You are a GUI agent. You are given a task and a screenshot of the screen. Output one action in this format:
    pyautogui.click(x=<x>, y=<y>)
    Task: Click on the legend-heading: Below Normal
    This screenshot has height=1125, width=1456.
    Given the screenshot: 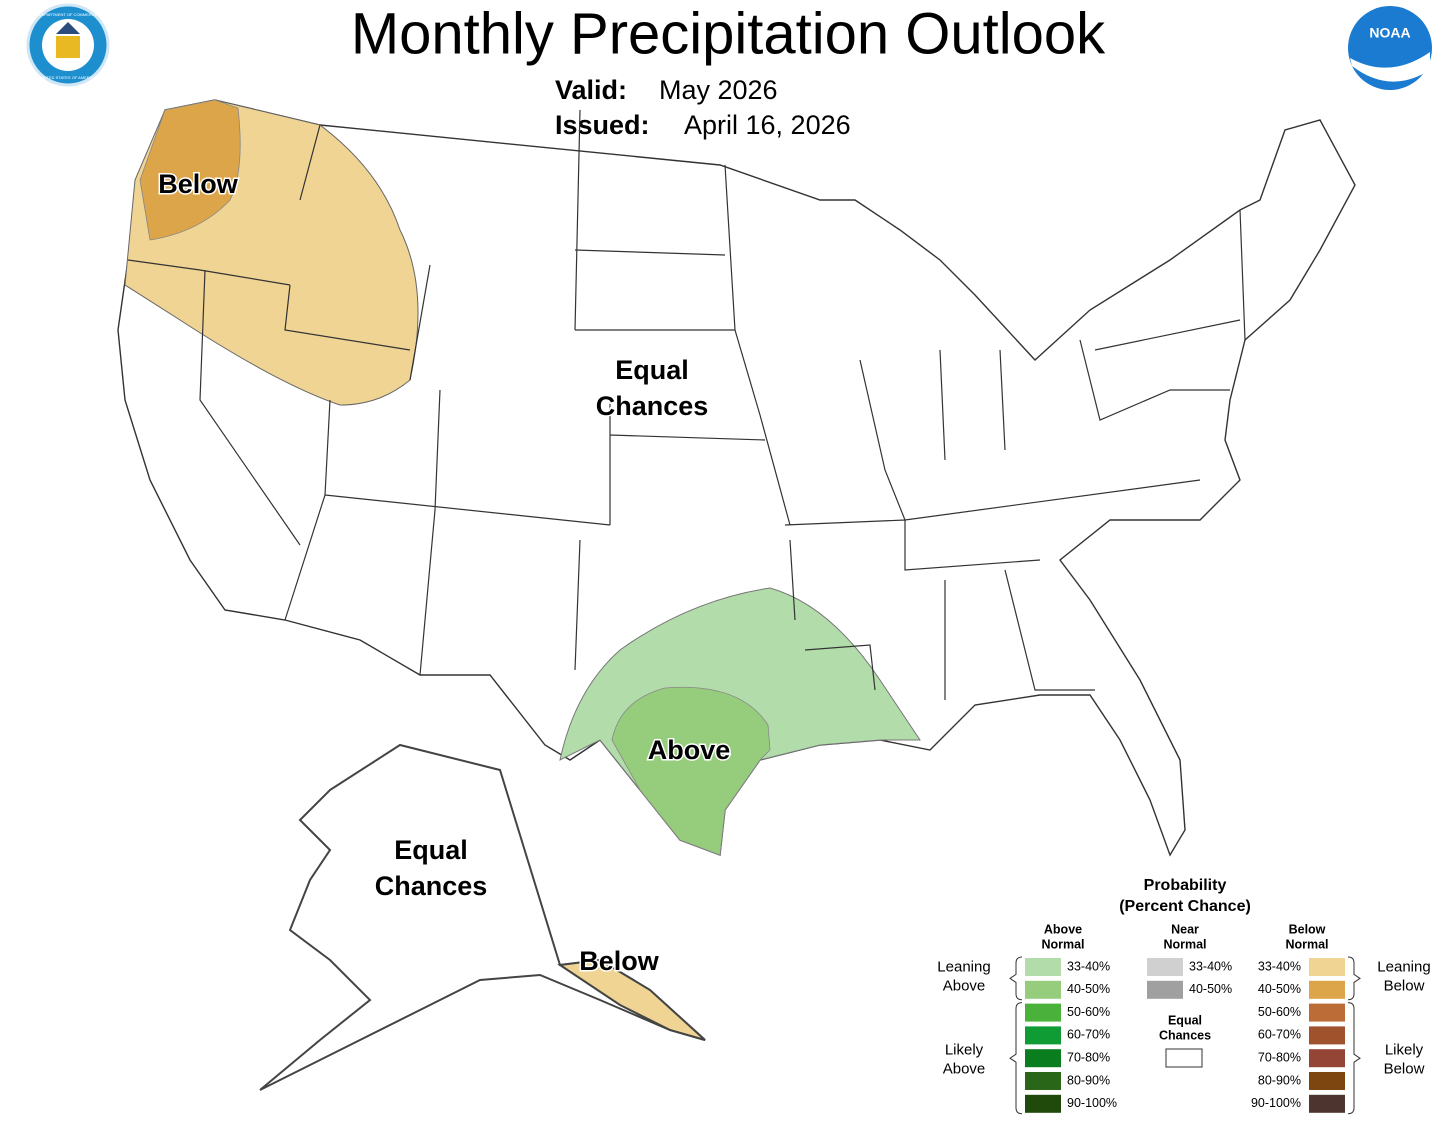 What is the action you would take?
    pyautogui.click(x=1306, y=937)
    